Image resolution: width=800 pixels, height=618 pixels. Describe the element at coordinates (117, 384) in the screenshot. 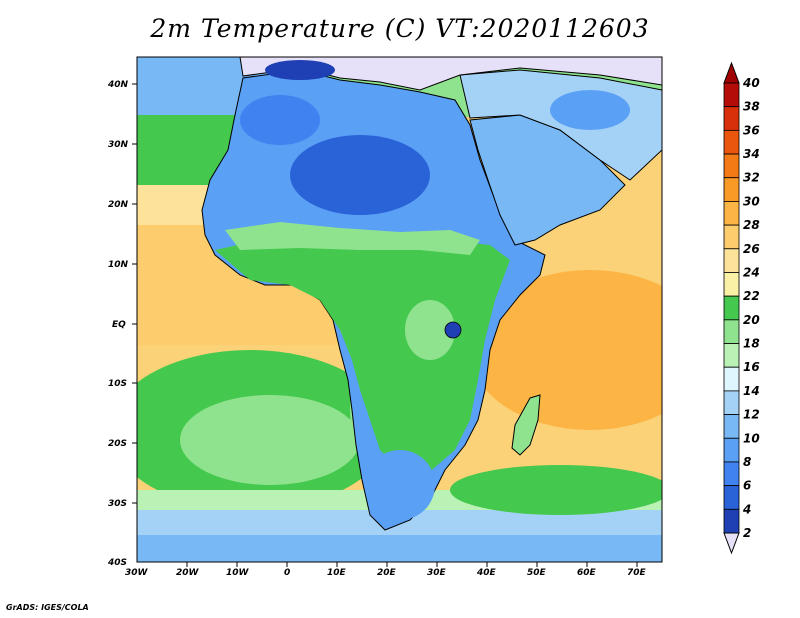

I see `lat-tick-label: 10S` at that location.